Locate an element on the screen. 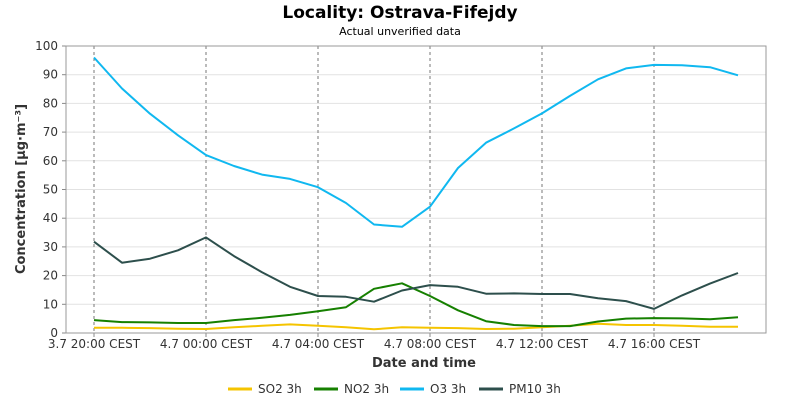 The width and height of the screenshot is (800, 400). y-tick-label: 80 is located at coordinates (50, 103).